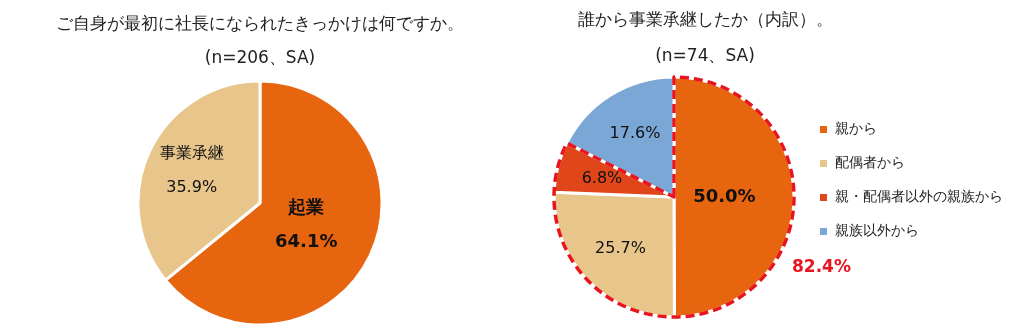 This screenshot has width=1024, height=334. I want to click on slice-label: 起業, so click(306, 206).